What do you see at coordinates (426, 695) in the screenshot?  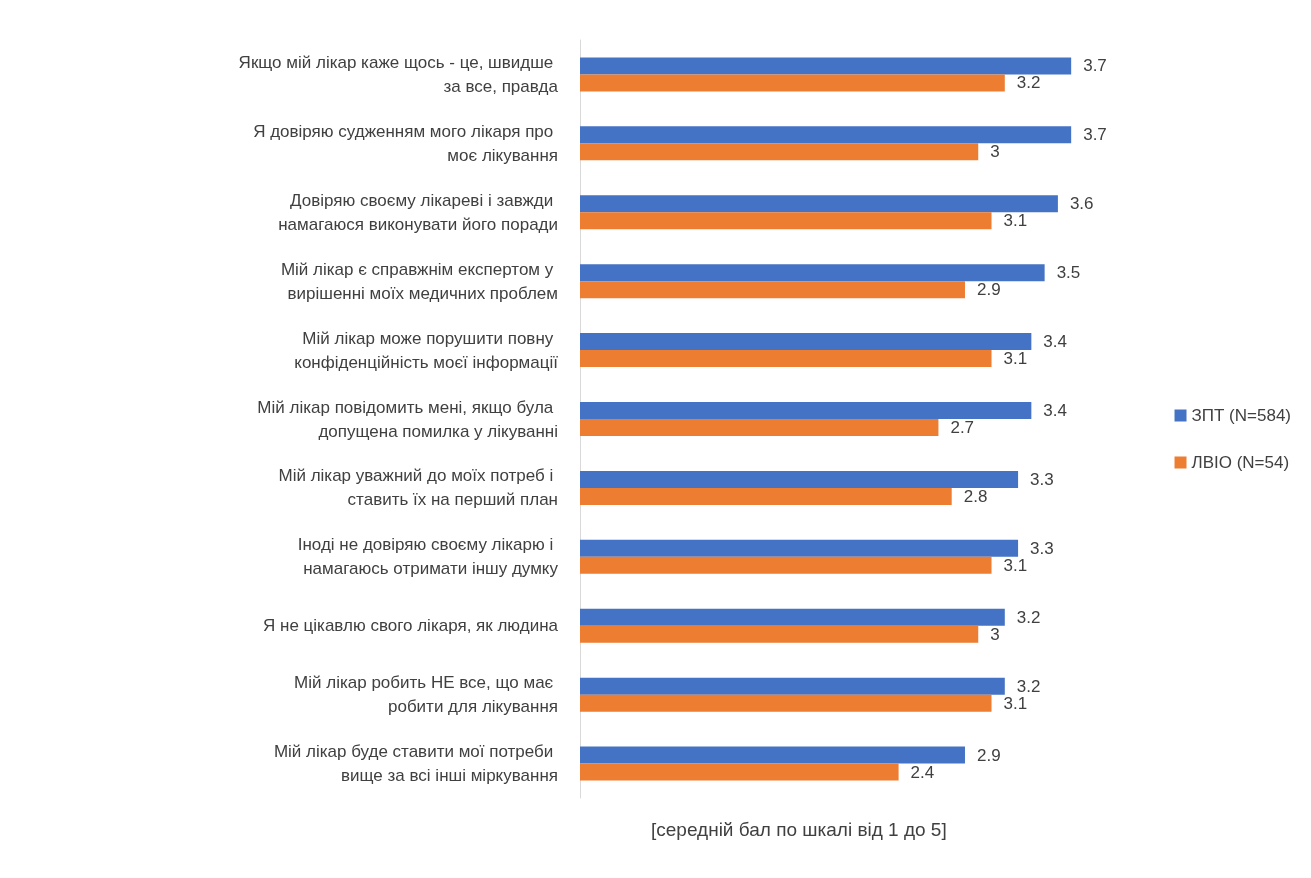 I see `y-tick-label: Мій лікар робить НЕ все, що має робити для лікування` at bounding box center [426, 695].